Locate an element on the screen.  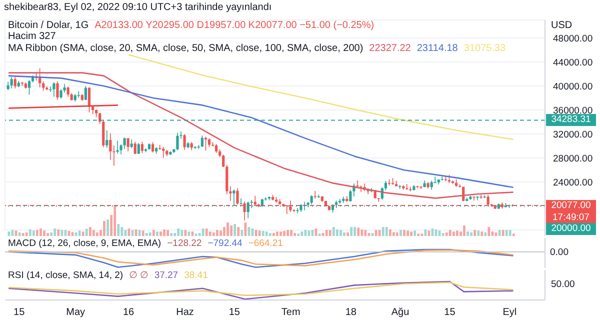
chart-title: Bitcoin / Dolar, 1G is located at coordinates (48, 25).